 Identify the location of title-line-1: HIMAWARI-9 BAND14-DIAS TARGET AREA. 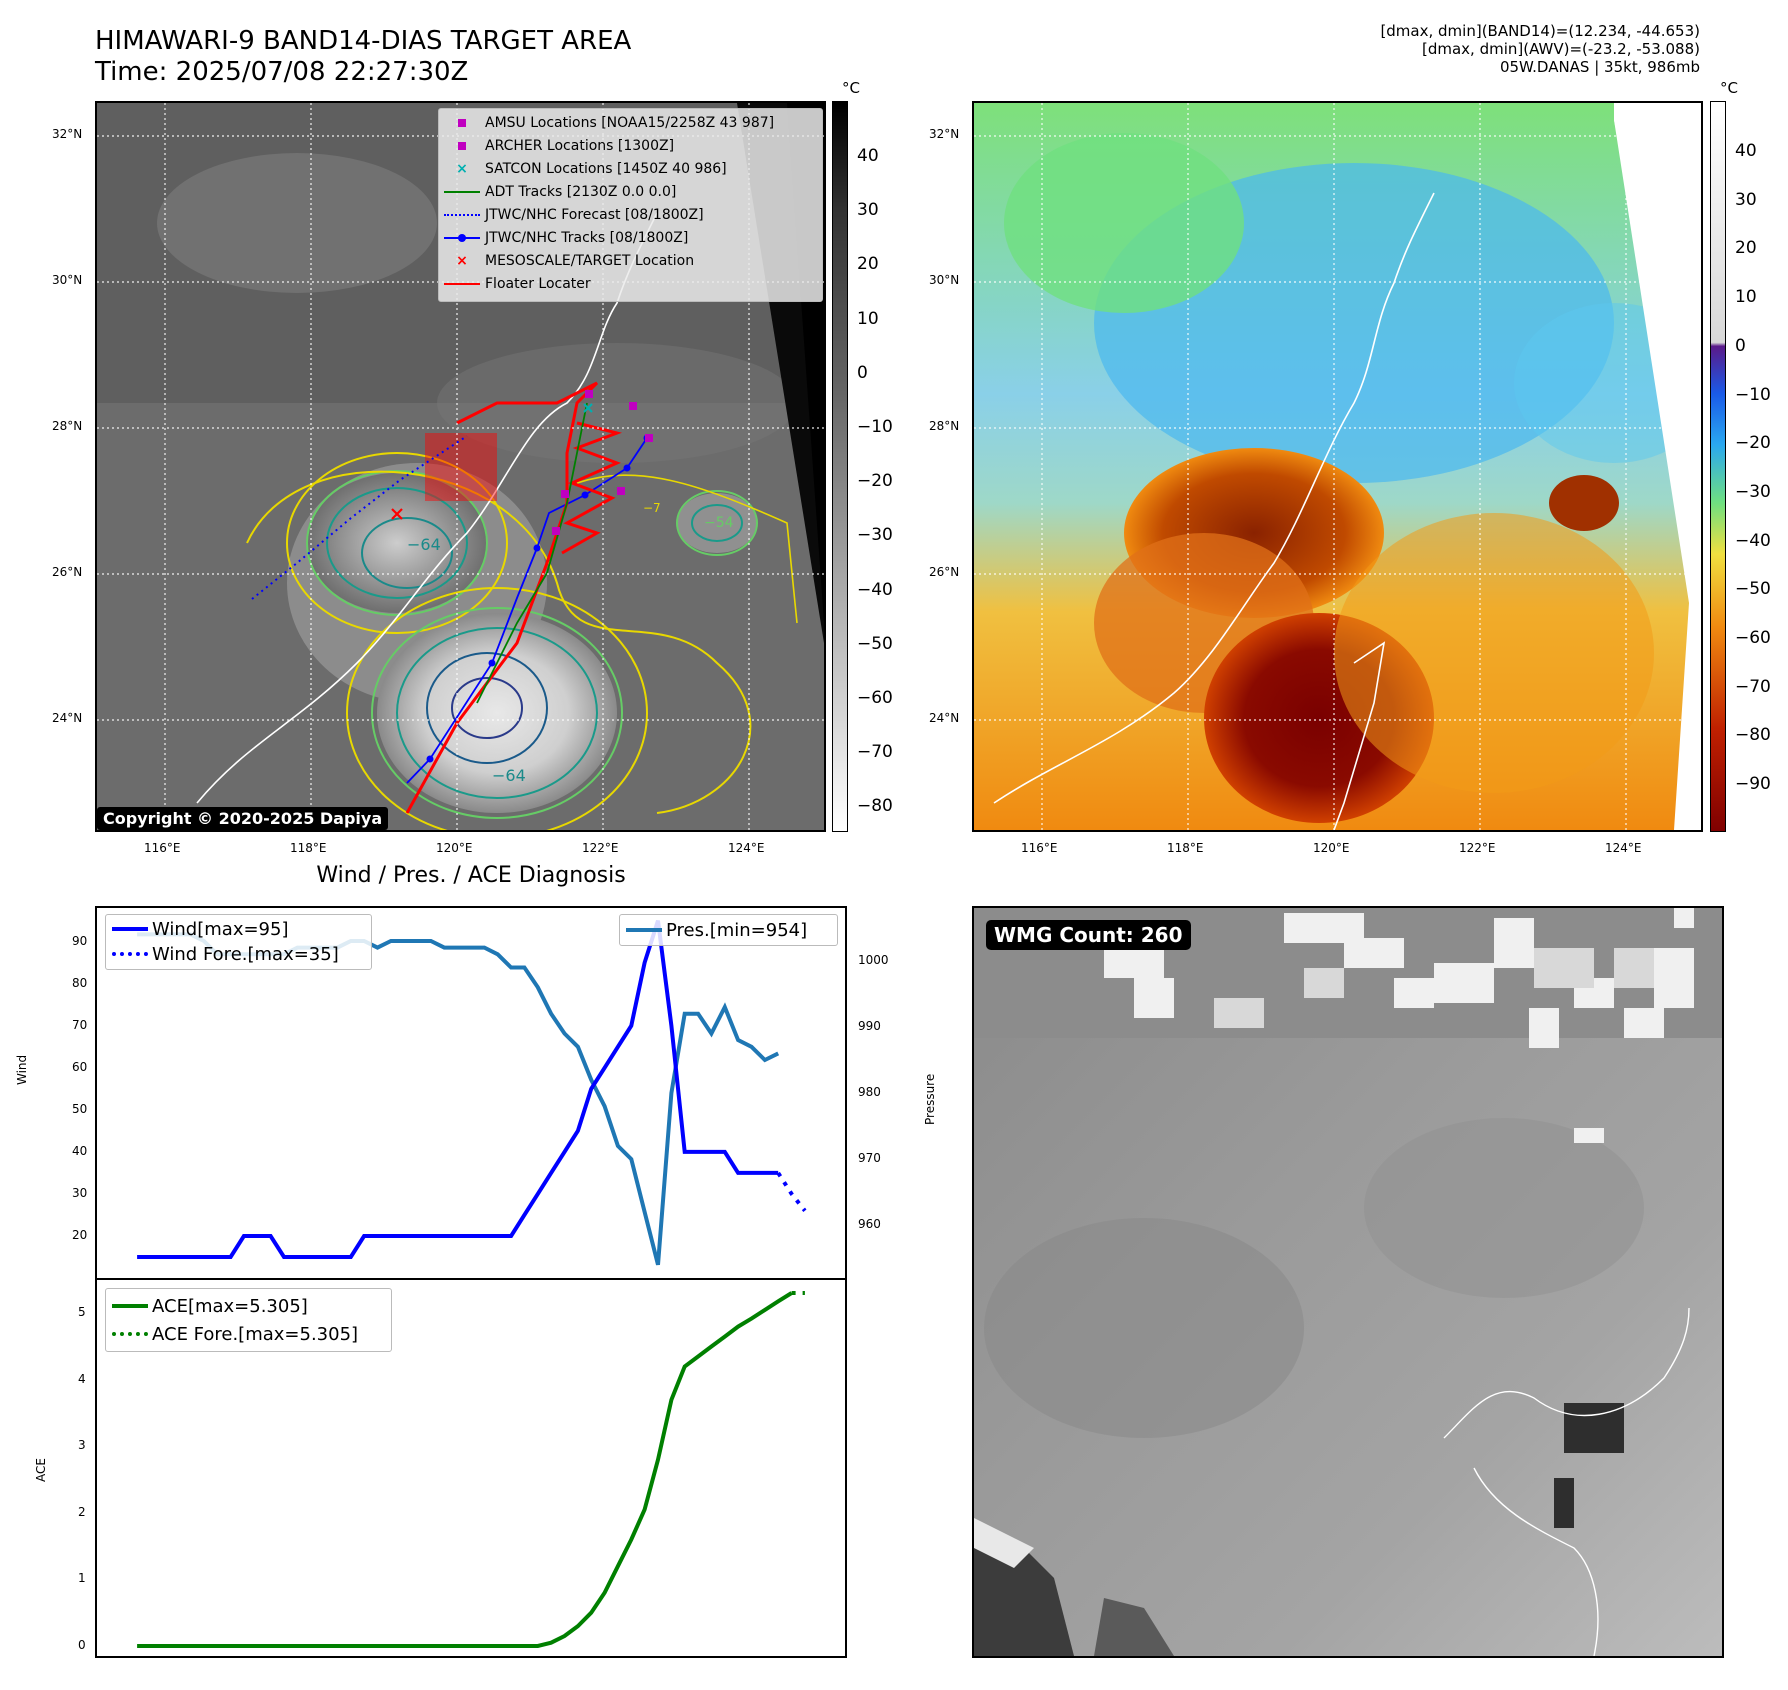
(363, 41).